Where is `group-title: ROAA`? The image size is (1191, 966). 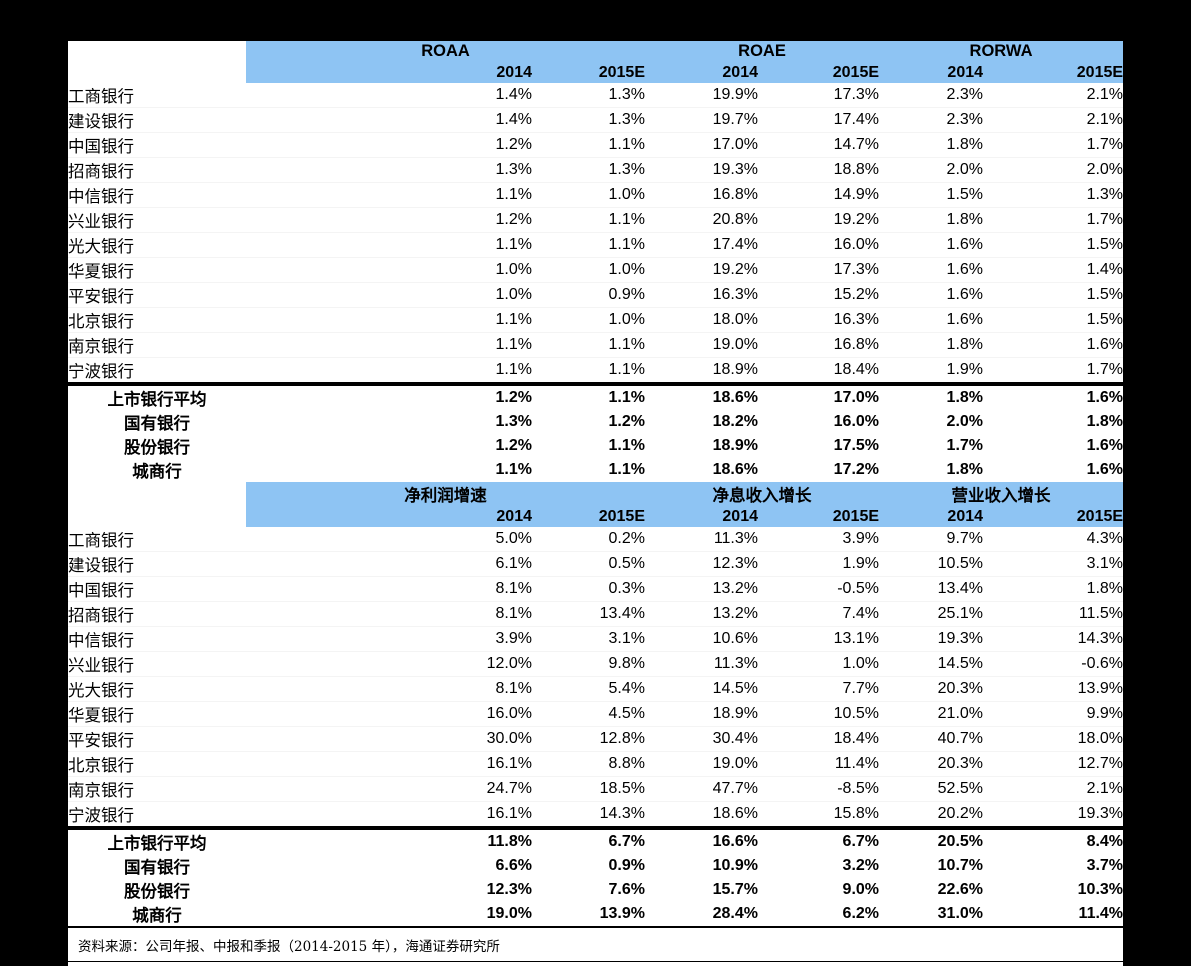
group-title: ROAA is located at coordinates (445, 51).